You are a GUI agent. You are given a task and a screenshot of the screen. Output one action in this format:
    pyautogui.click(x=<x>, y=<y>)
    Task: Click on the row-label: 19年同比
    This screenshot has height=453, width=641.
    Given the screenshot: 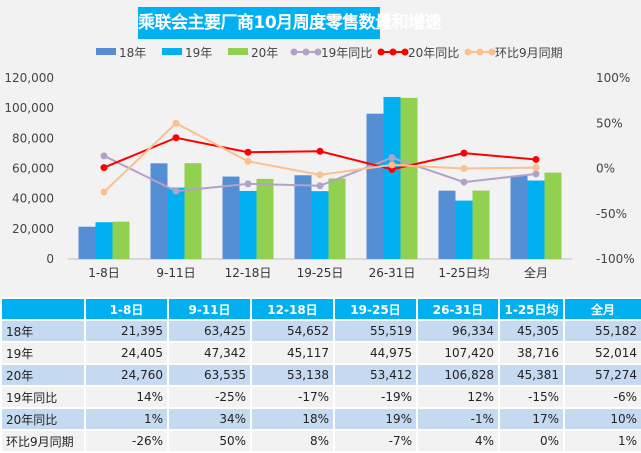 What is the action you would take?
    pyautogui.click(x=43, y=397)
    